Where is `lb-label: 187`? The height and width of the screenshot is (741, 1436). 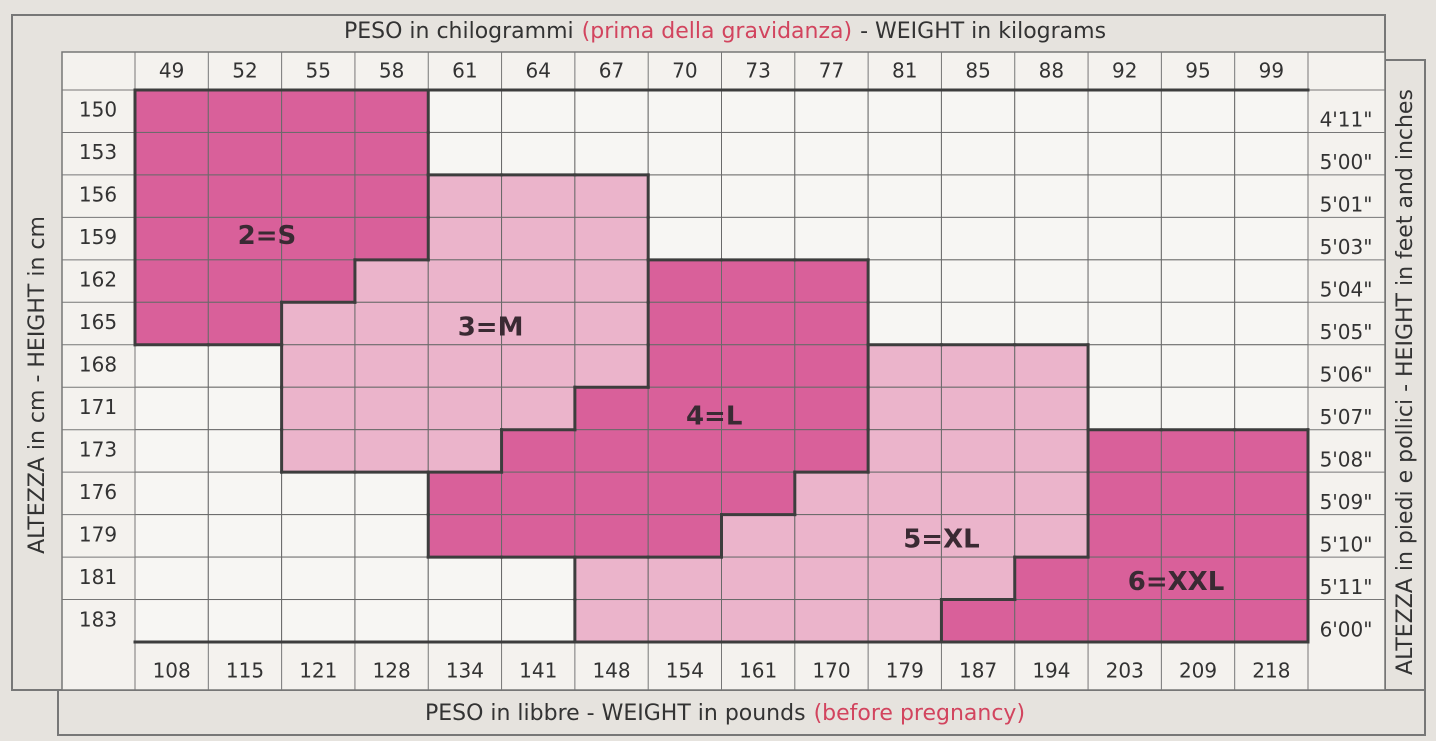 lb-label: 187 is located at coordinates (978, 671).